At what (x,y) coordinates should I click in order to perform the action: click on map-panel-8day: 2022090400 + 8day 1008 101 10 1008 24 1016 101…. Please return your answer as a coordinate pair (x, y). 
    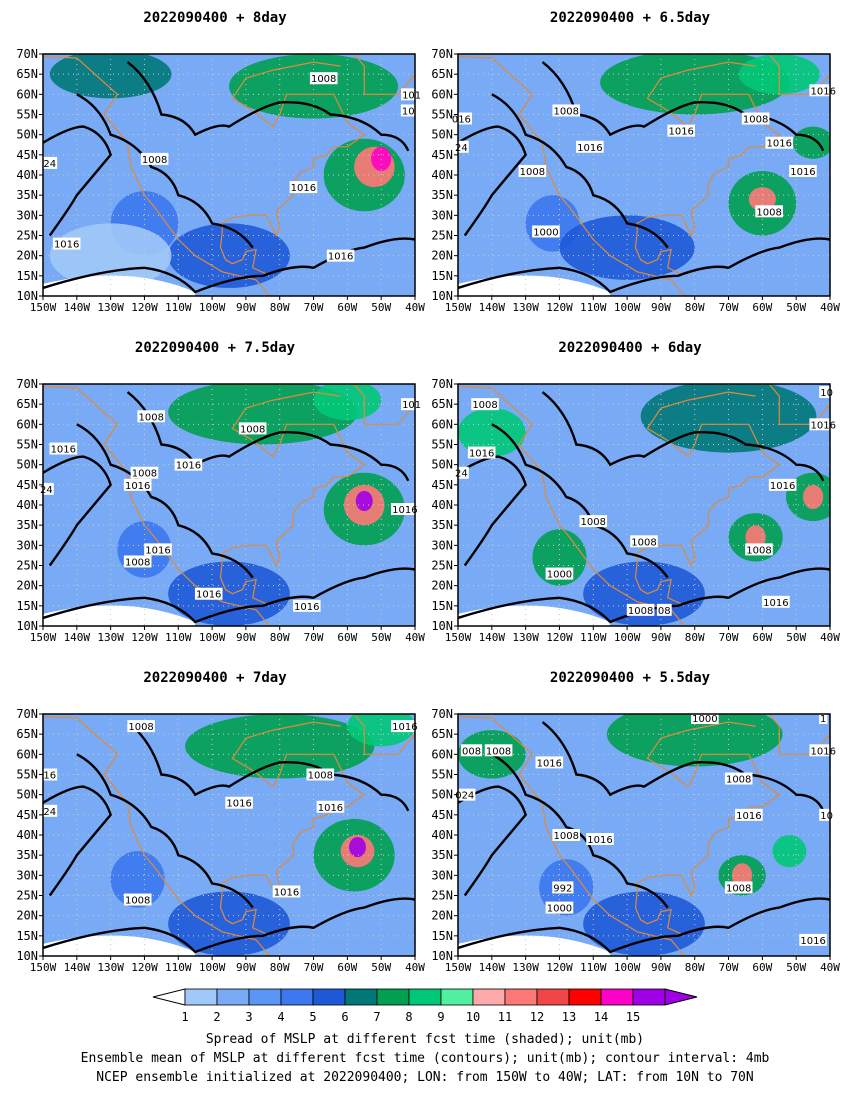
    Looking at the image, I should click on (215, 170).